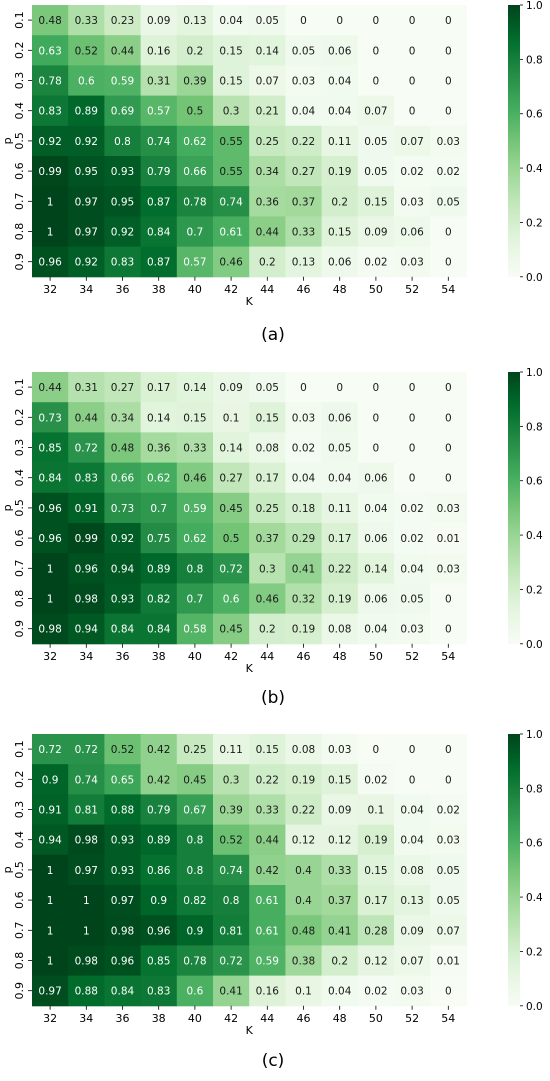  I want to click on cell-value-label: 0.72, so click(49, 750).